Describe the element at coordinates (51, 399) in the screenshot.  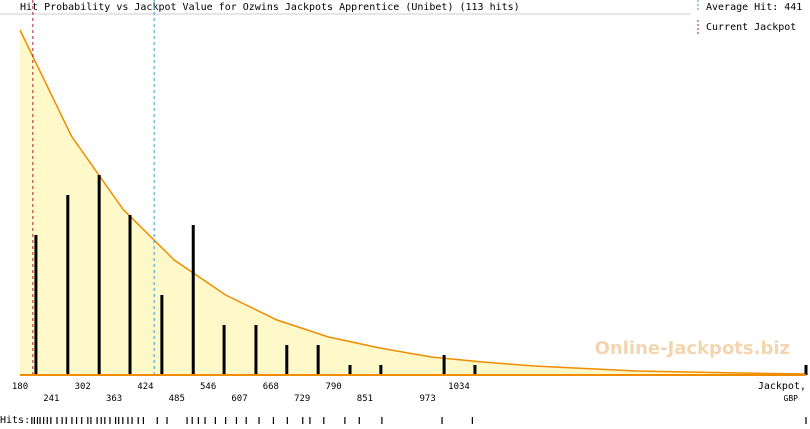
I see `x-tick-label: 241` at that location.